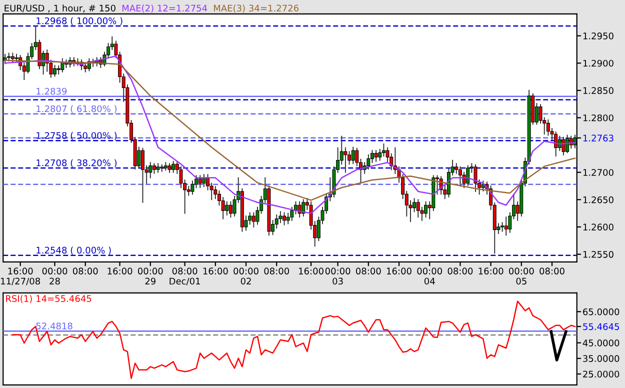  What do you see at coordinates (601, 343) in the screenshot?
I see `y-tick-label: 45.0000` at bounding box center [601, 343].